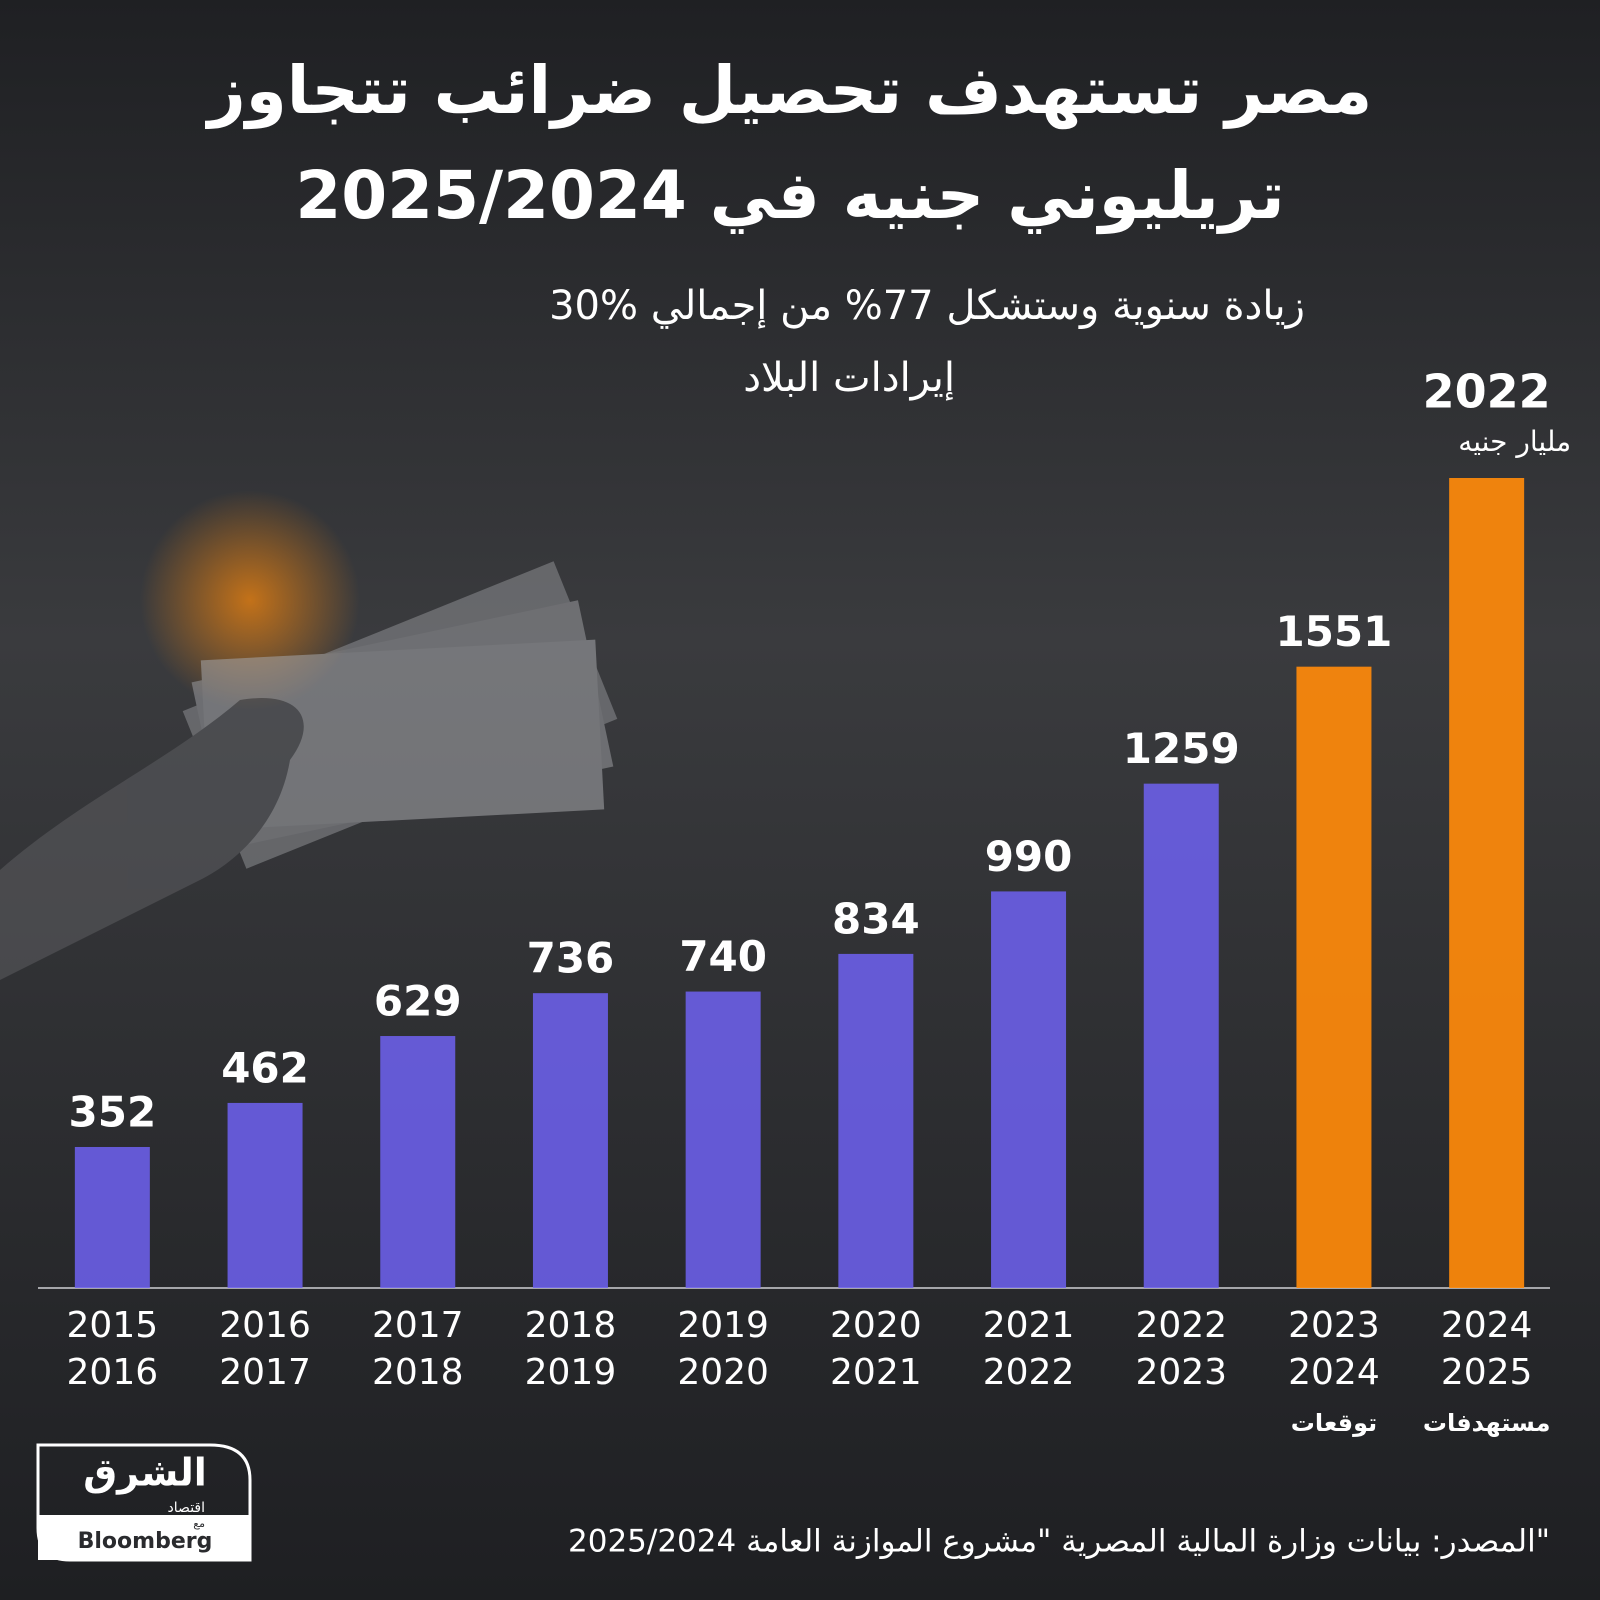 This screenshot has width=1600, height=1600. I want to click on logo: الشرق اقتصاد مع Bloomberg, so click(144, 1502).